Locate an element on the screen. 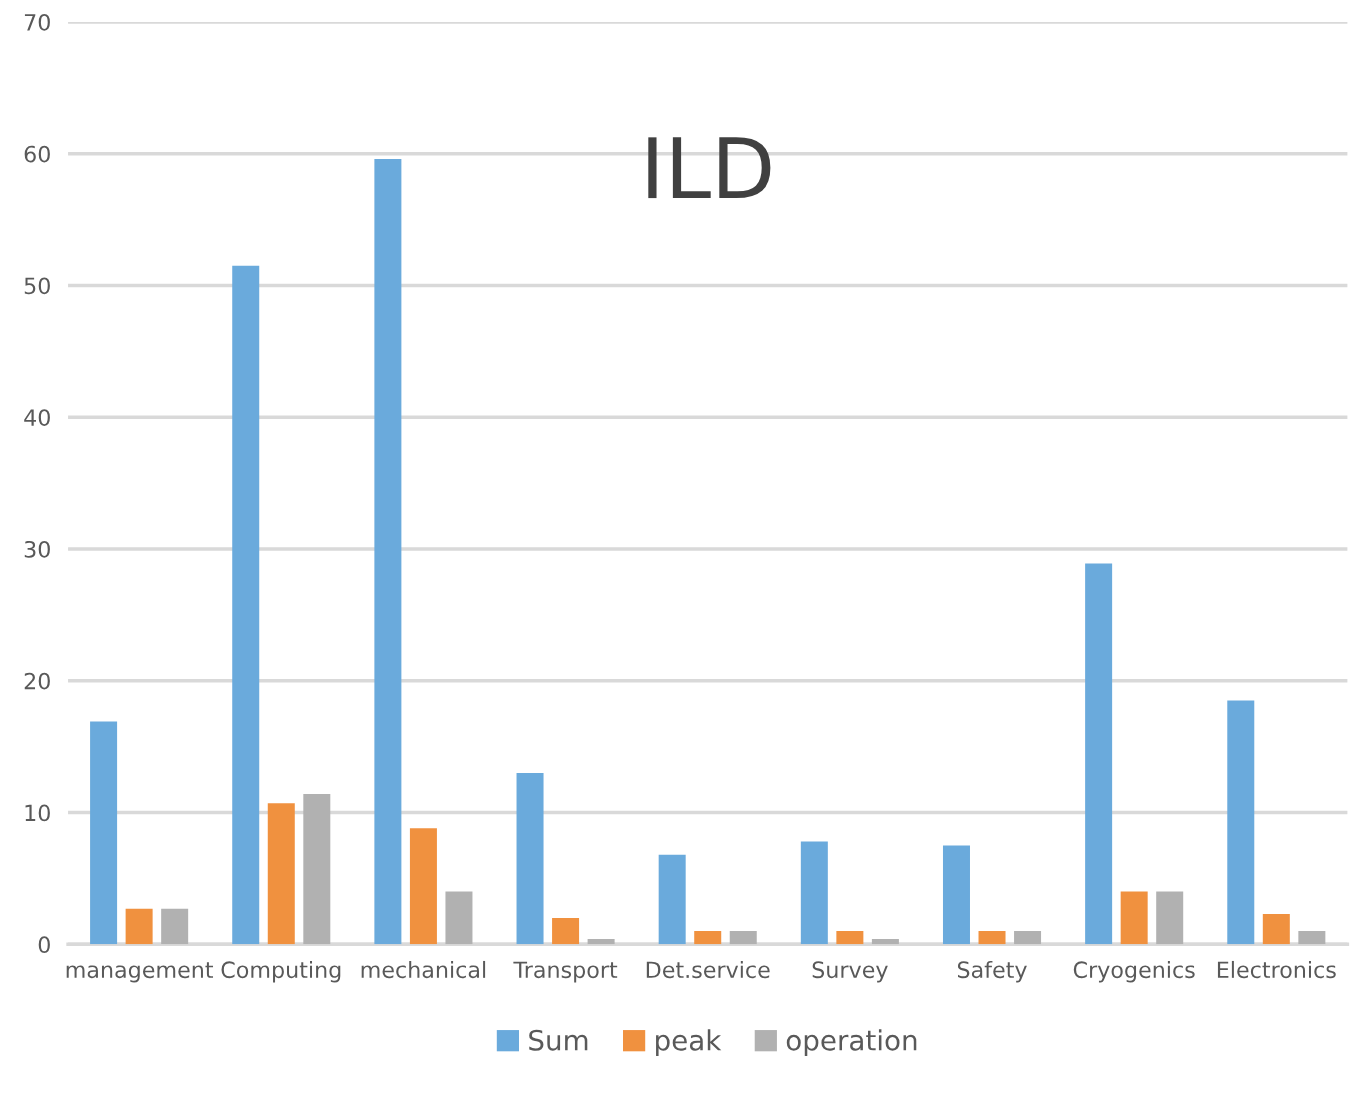  y-tick-label: 60 is located at coordinates (37, 154).